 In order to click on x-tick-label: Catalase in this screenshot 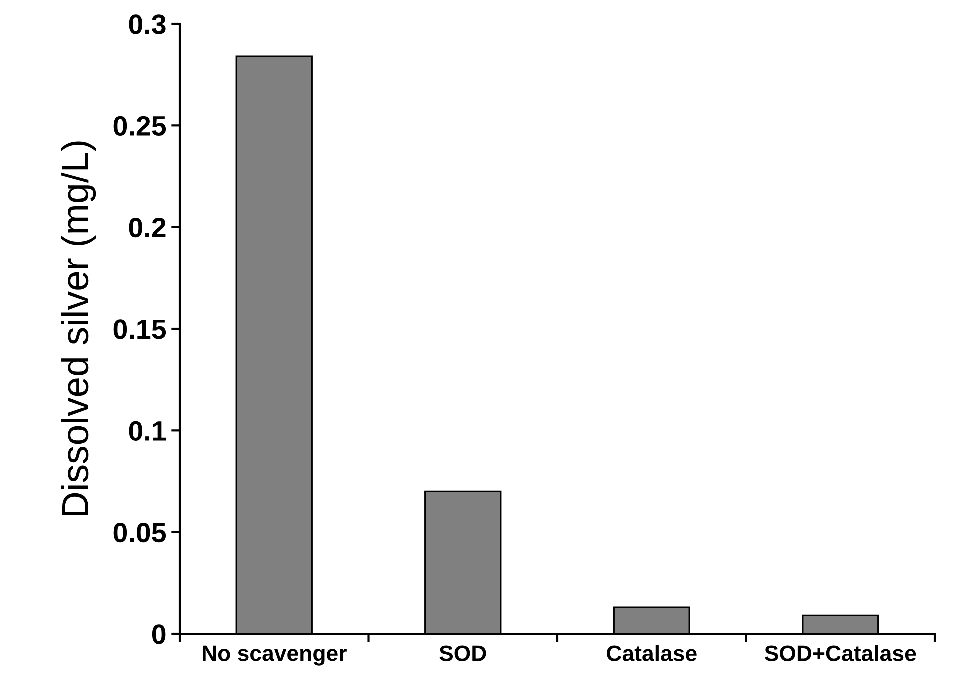, I will do `click(652, 653)`.